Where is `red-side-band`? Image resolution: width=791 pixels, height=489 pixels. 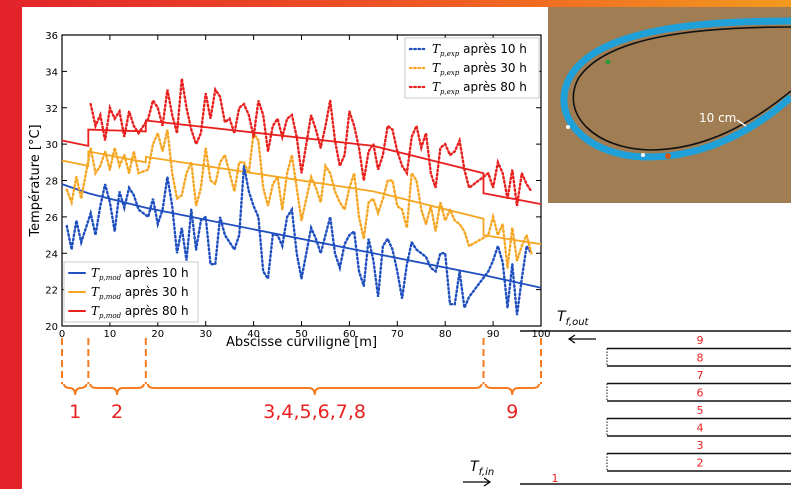
red-side-band is located at coordinates (11, 244).